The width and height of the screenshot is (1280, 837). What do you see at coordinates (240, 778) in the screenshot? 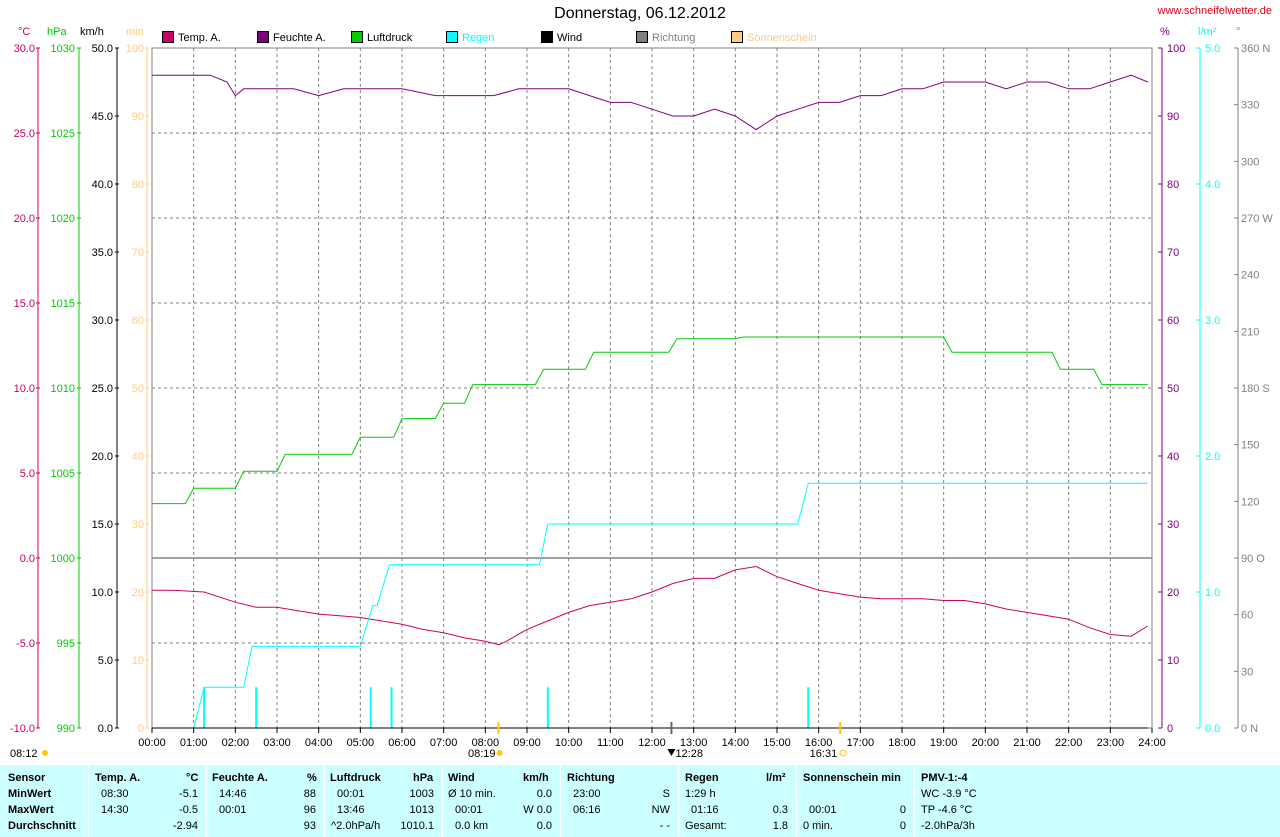
I see `footer-humidity-header: Feuchte A.` at bounding box center [240, 778].